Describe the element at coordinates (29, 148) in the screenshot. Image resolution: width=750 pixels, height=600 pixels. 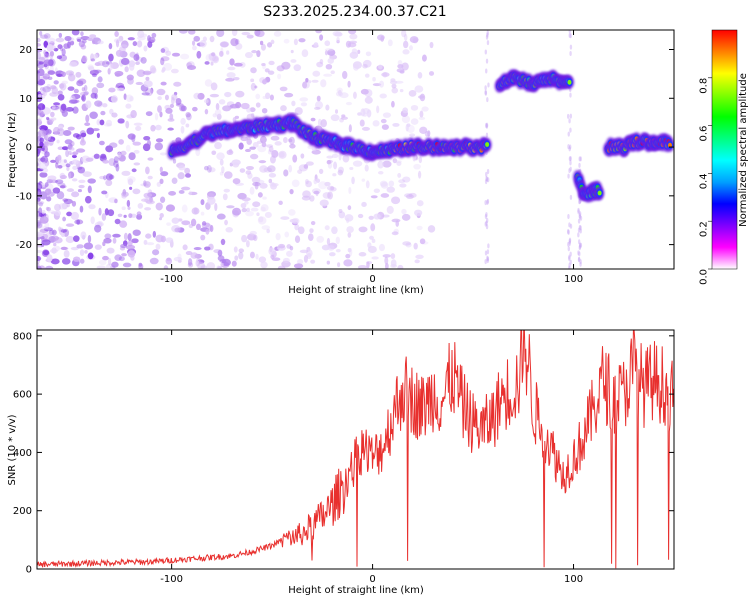
I see `y-tick-label: 0` at that location.